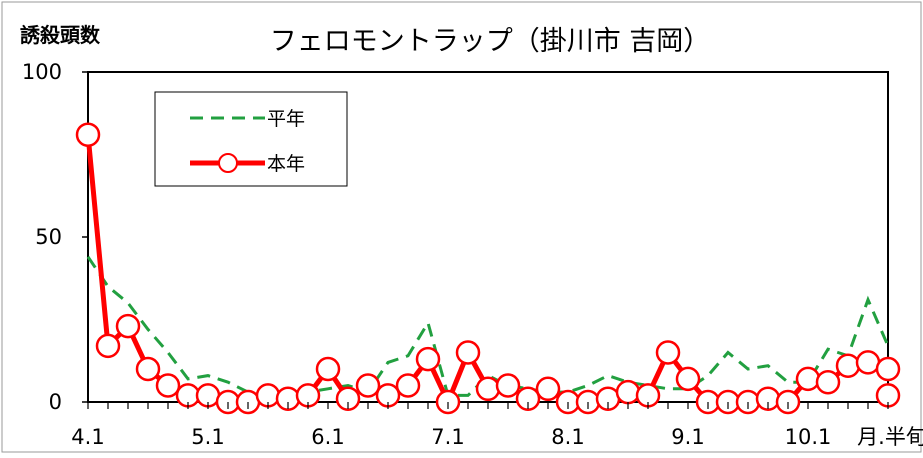 The image size is (923, 458). What do you see at coordinates (490, 41) in the screenshot?
I see `chart-title: フェロモントラップ（掛川市 吉岡）` at bounding box center [490, 41].